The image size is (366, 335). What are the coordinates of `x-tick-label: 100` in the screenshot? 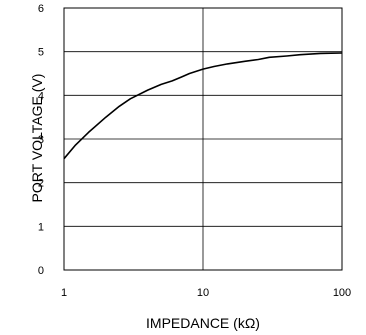 It's located at (342, 293).